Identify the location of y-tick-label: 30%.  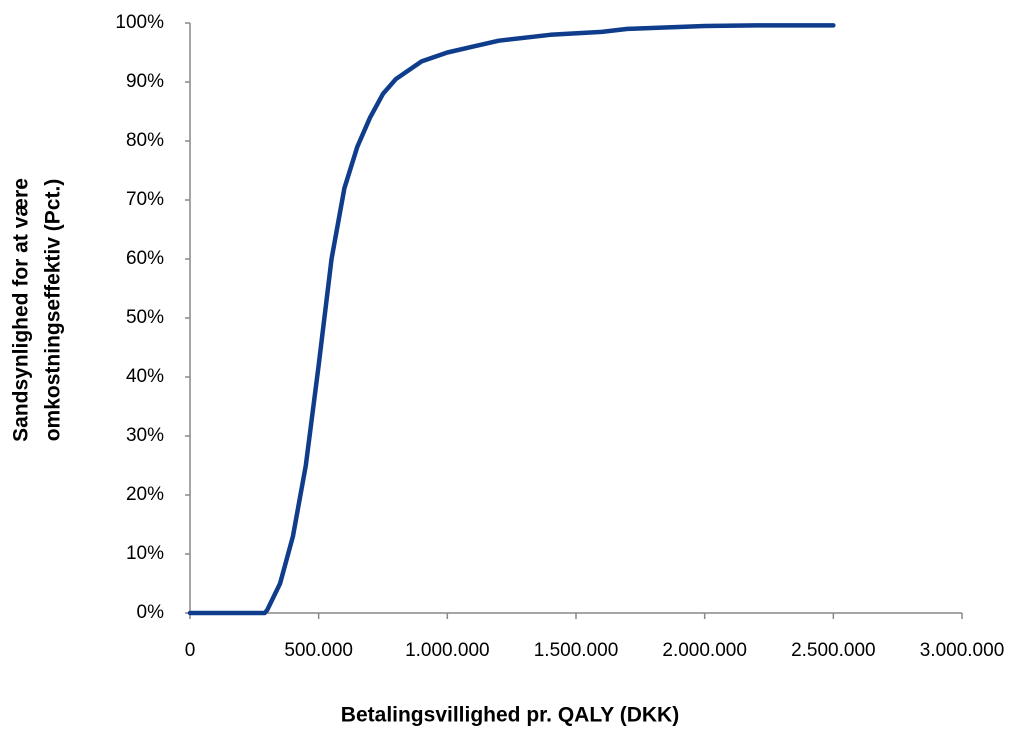
(145, 435).